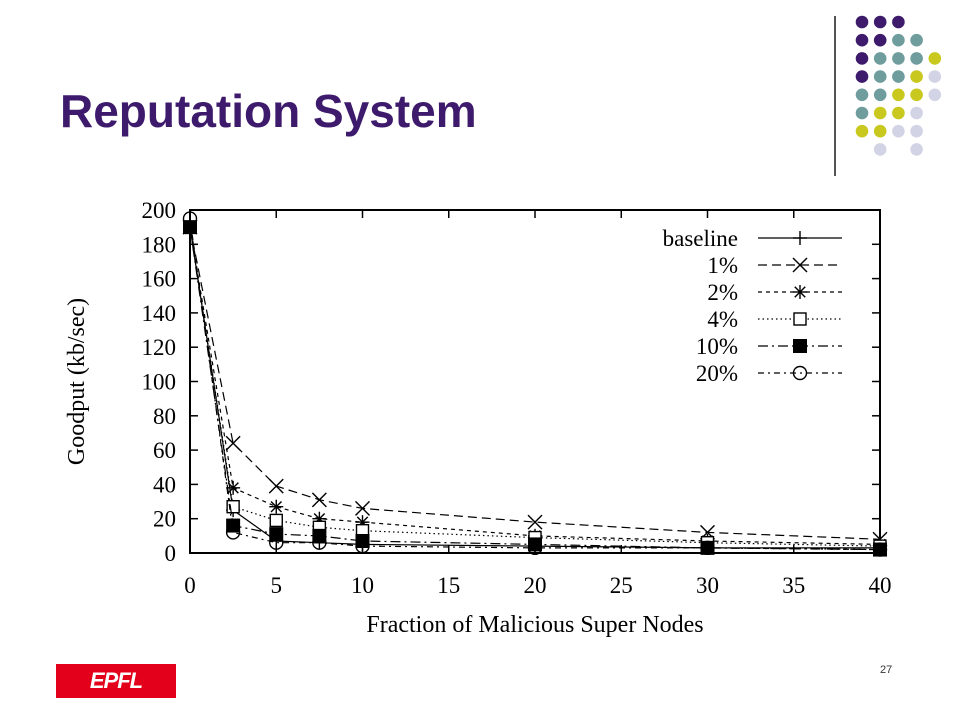  What do you see at coordinates (159, 347) in the screenshot?
I see `y-tick-label: 120` at bounding box center [159, 347].